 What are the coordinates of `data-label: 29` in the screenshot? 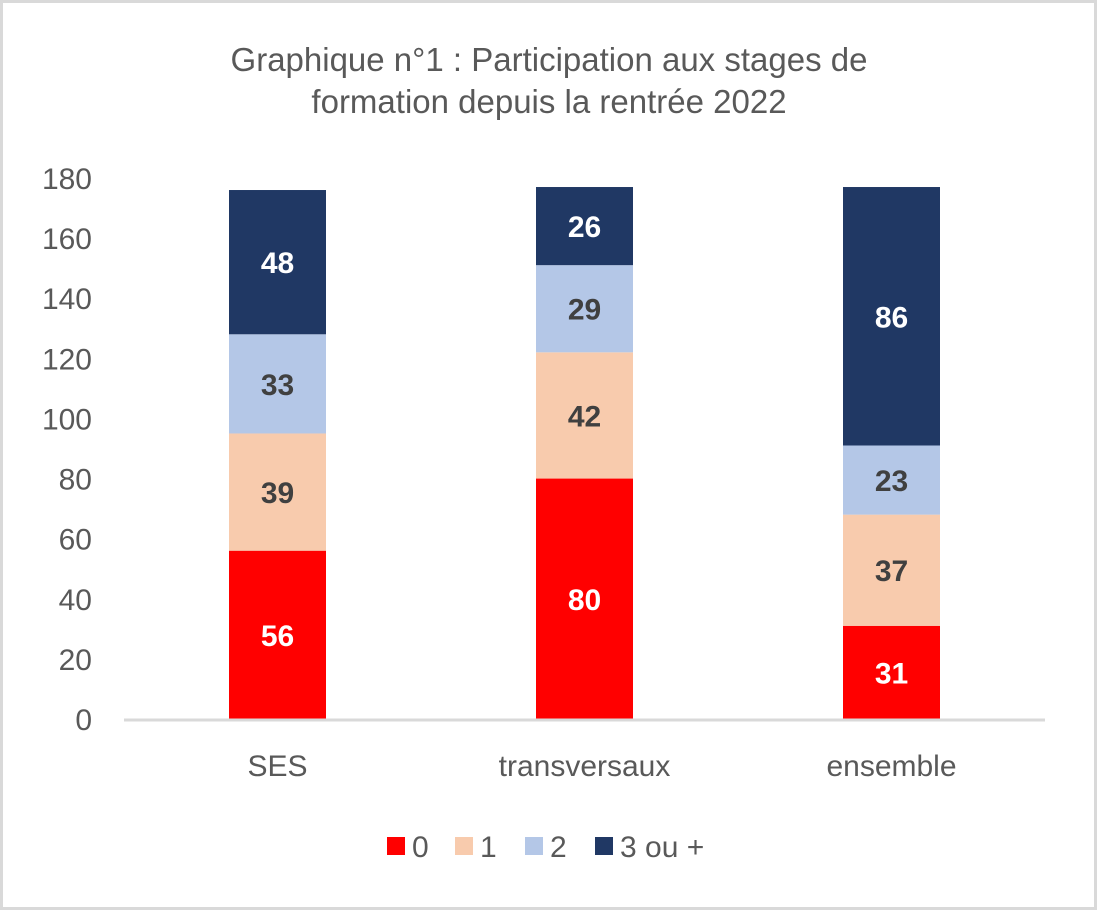 It's located at (584, 310).